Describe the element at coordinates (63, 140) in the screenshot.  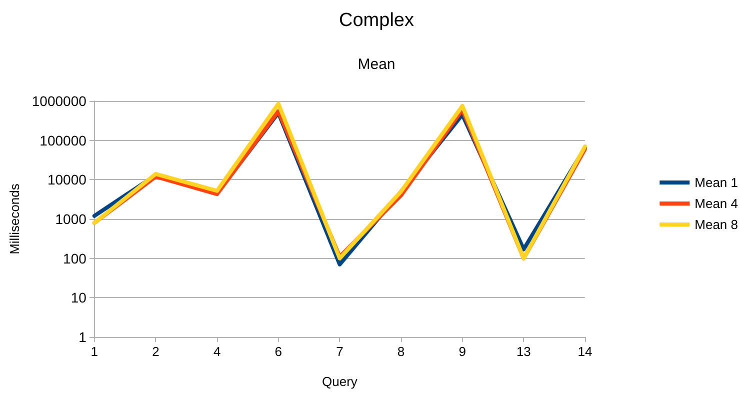
I see `y-tick-label: 100000` at that location.